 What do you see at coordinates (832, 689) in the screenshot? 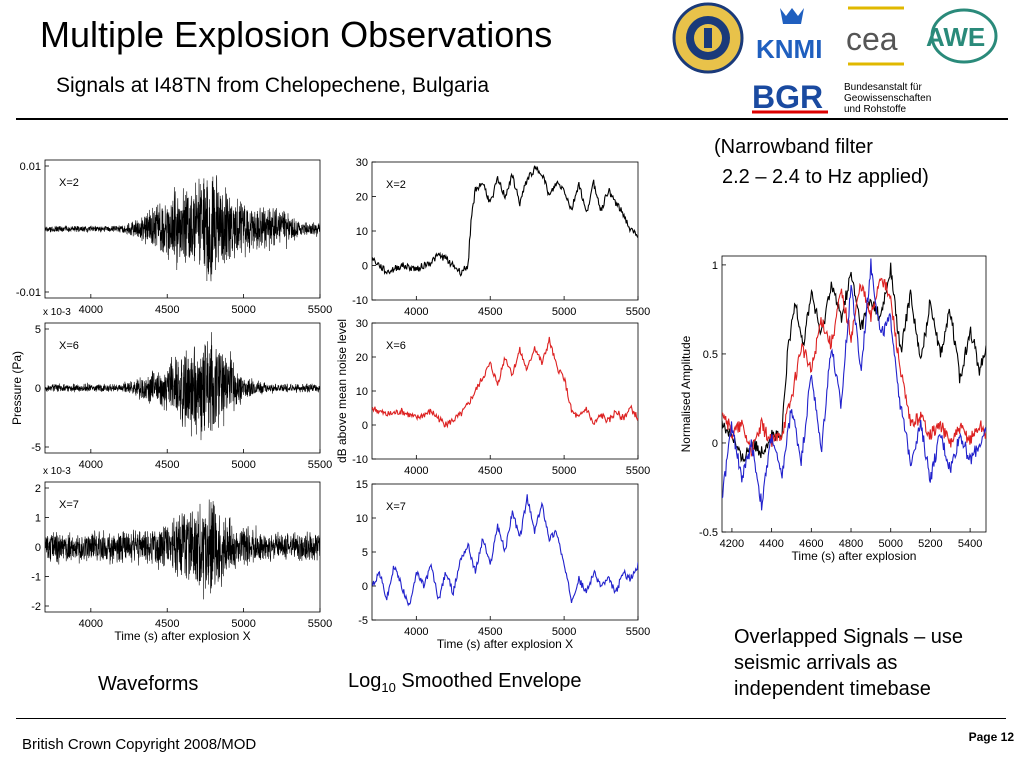
I see `caption-overlap-line: independent timebase` at bounding box center [832, 689].